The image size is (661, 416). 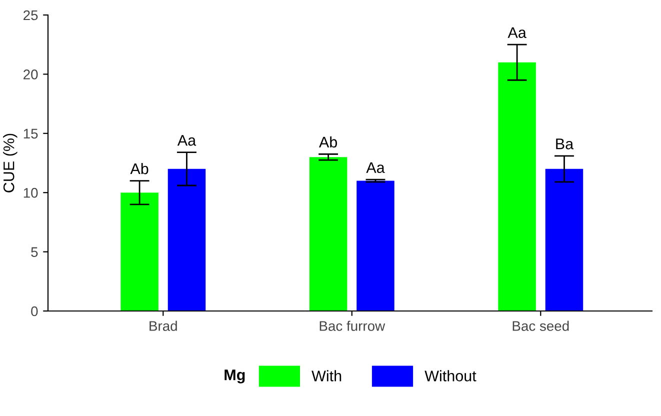 I want to click on data-label: Ba, so click(x=565, y=144).